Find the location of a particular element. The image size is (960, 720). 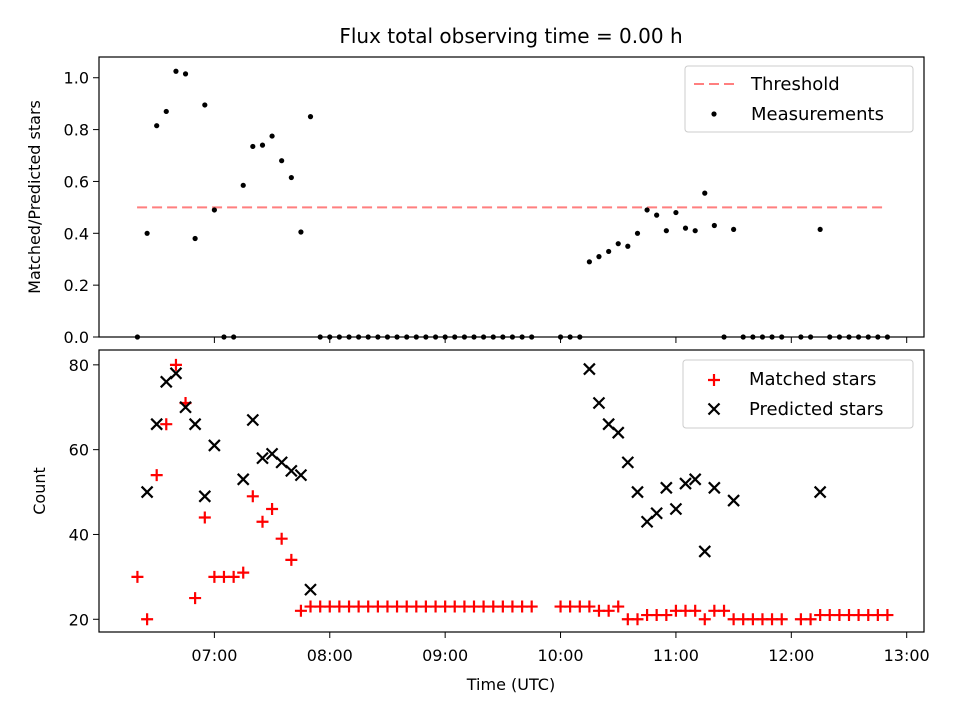

count-x-tick-label: 10:00 is located at coordinates (560, 655).